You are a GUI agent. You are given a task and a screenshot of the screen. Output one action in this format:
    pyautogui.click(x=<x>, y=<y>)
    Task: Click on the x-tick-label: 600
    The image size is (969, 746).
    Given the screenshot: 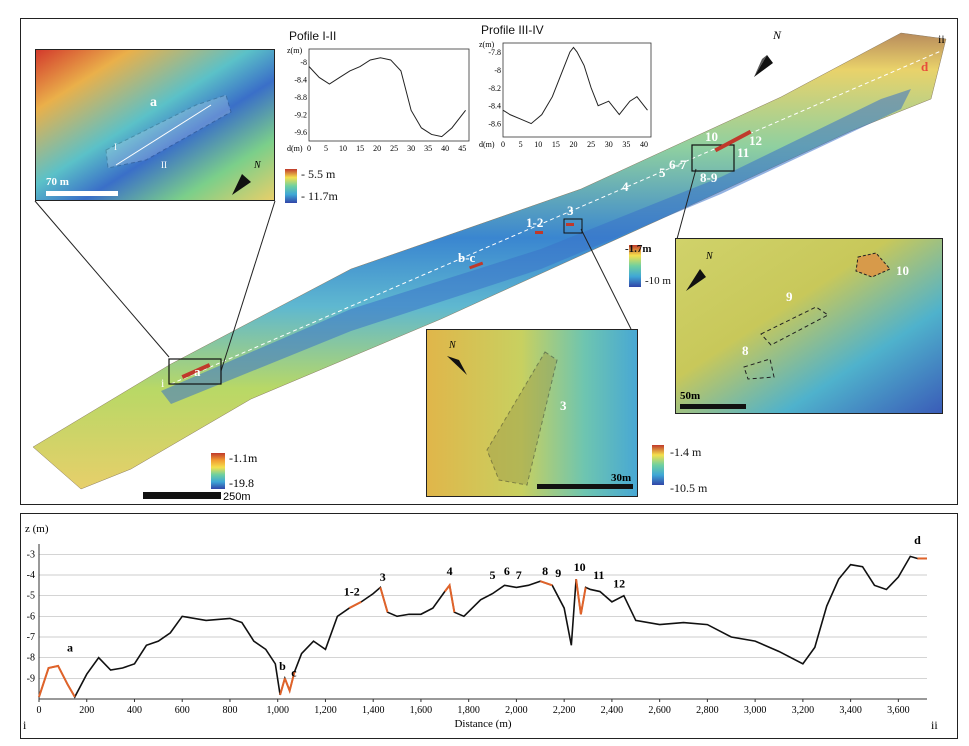 What is the action you would take?
    pyautogui.click(x=182, y=710)
    